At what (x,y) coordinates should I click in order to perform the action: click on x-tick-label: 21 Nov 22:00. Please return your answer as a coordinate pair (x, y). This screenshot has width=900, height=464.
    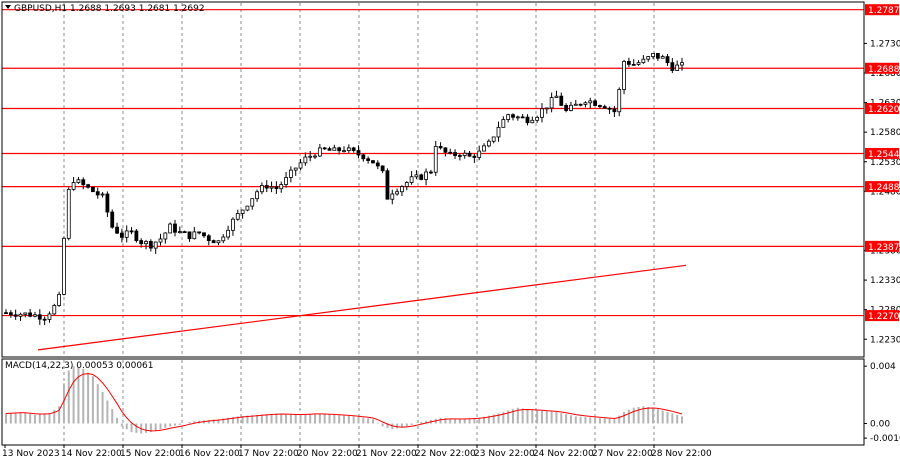
    Looking at the image, I should click on (386, 454).